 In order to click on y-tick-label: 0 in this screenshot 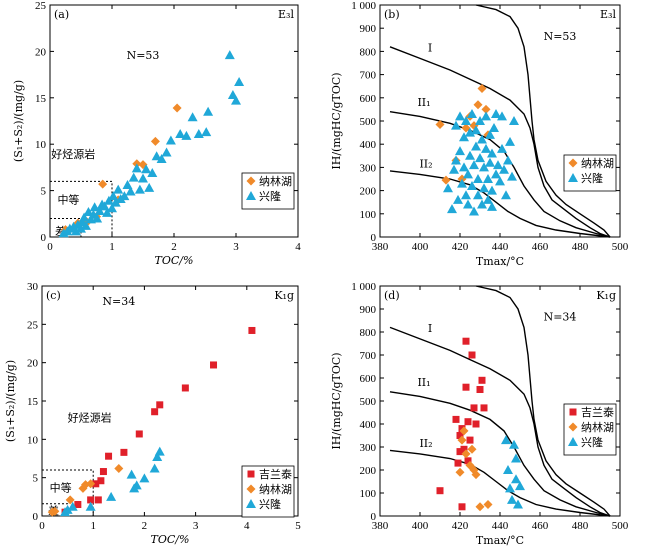, I will do `click(36, 517)`.